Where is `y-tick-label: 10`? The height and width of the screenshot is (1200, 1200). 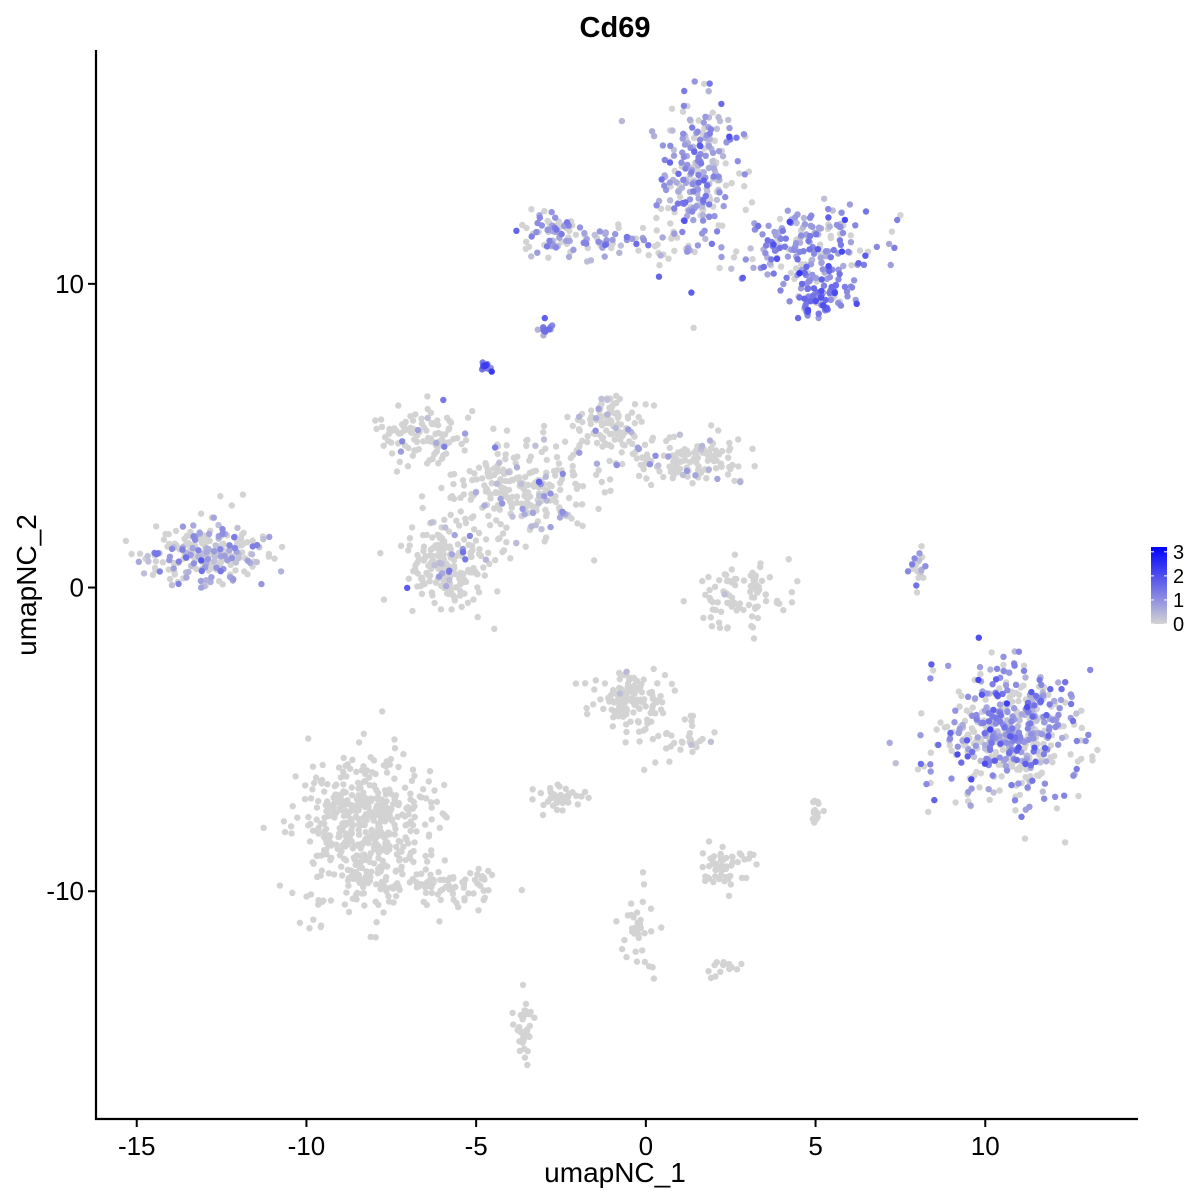
y-tick-label: 10 is located at coordinates (69, 284).